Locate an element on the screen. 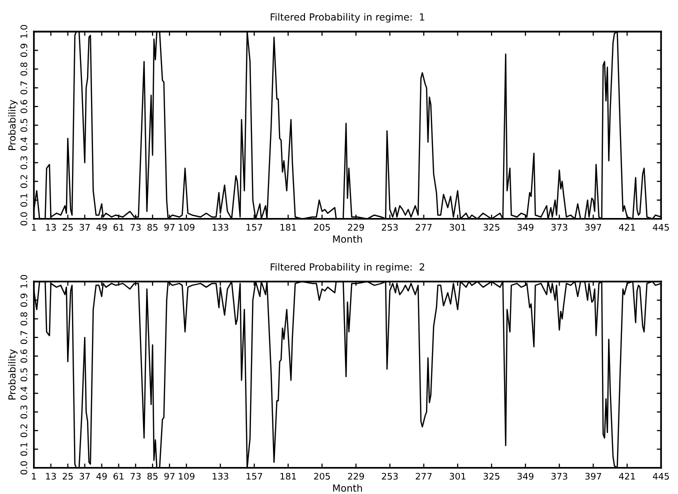 Image resolution: width=678 pixels, height=494 pixels. chart-title: Filtered Probability in regime: 1 is located at coordinates (347, 18).